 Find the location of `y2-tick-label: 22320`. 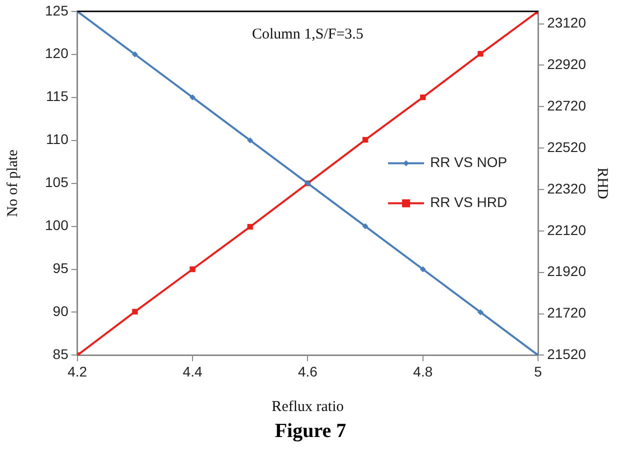

y2-tick-label: 22320 is located at coordinates (566, 188).